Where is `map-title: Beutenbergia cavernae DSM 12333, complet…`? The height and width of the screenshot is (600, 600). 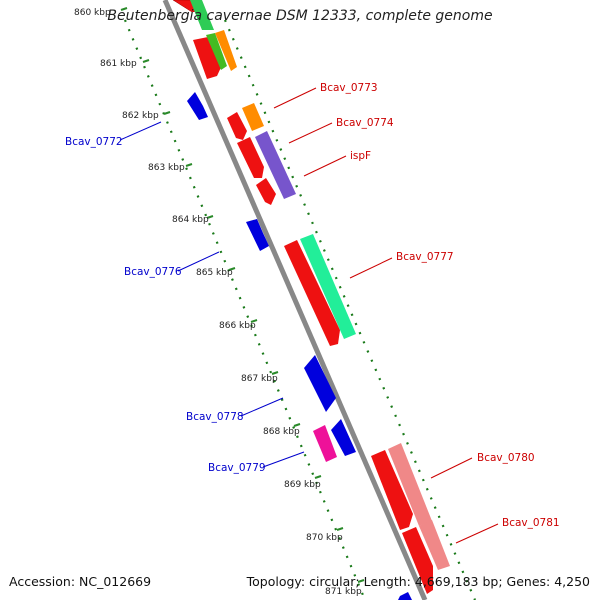 map-title: Beutenbergia cavernae DSM 12333, complet… is located at coordinates (300, 16).